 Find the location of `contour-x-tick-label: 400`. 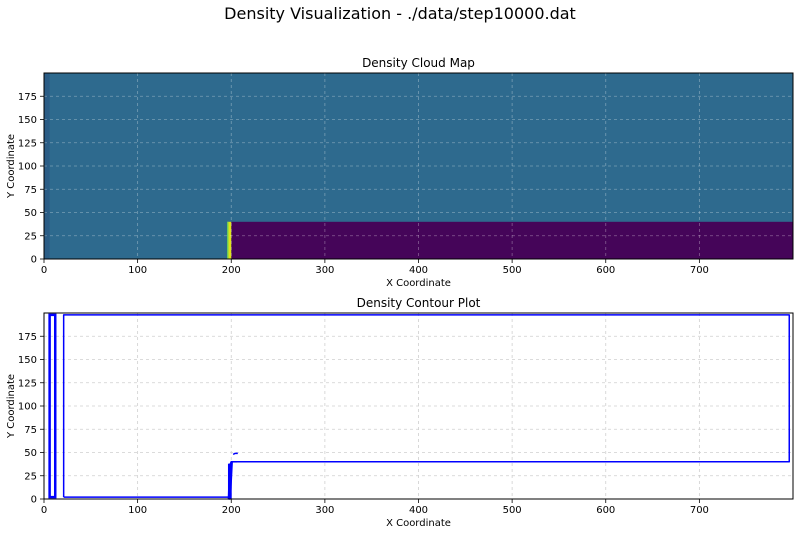

contour-x-tick-label: 400 is located at coordinates (418, 510).